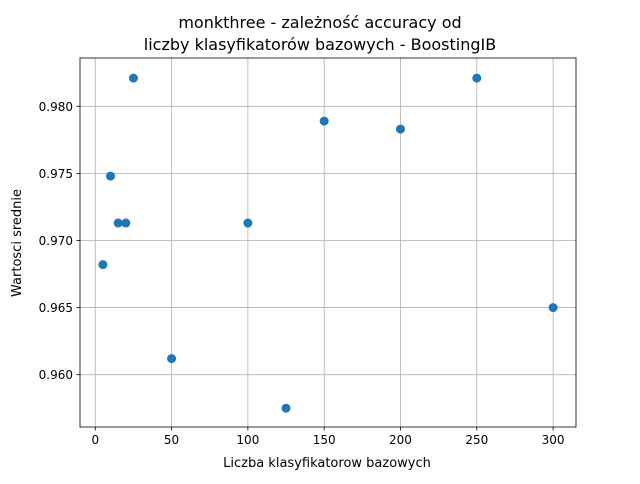  Describe the element at coordinates (56, 375) in the screenshot. I see `y-tick-label: 0.960` at that location.